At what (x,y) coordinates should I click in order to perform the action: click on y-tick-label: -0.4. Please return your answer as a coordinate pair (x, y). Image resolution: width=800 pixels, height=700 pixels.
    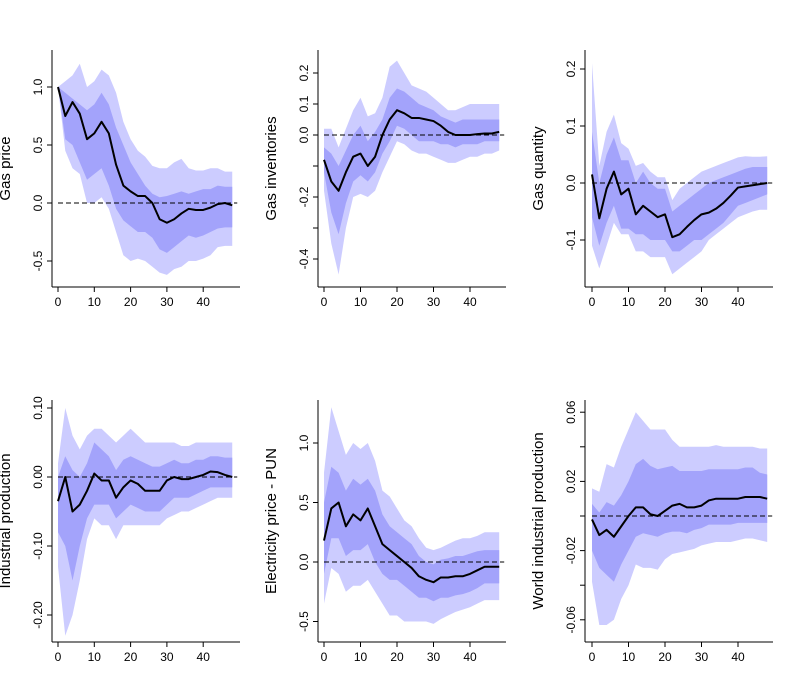
    Looking at the image, I should click on (304, 258).